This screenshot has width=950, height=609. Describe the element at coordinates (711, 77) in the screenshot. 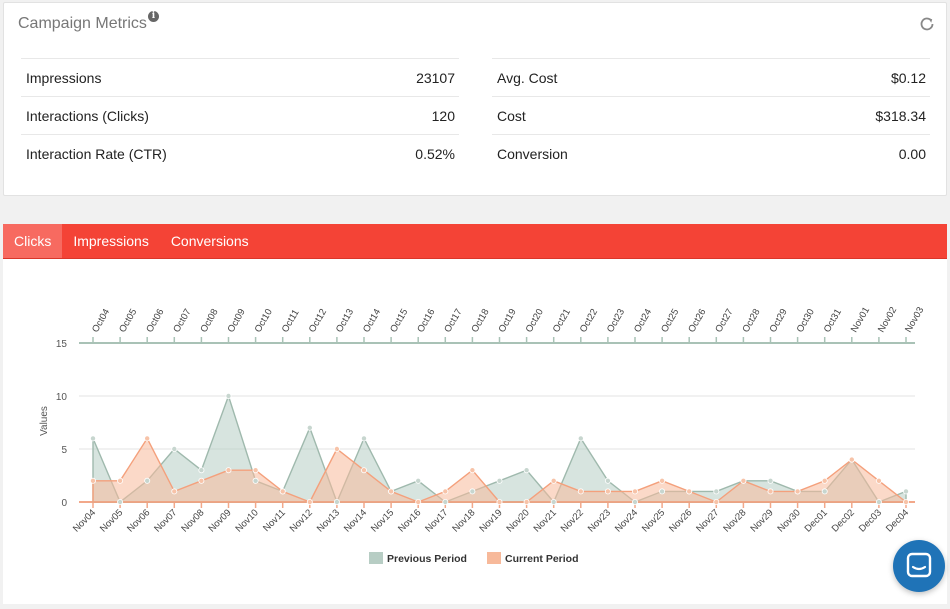

I see `metric-row-avg-cost: Avg. Cost $0.12` at that location.